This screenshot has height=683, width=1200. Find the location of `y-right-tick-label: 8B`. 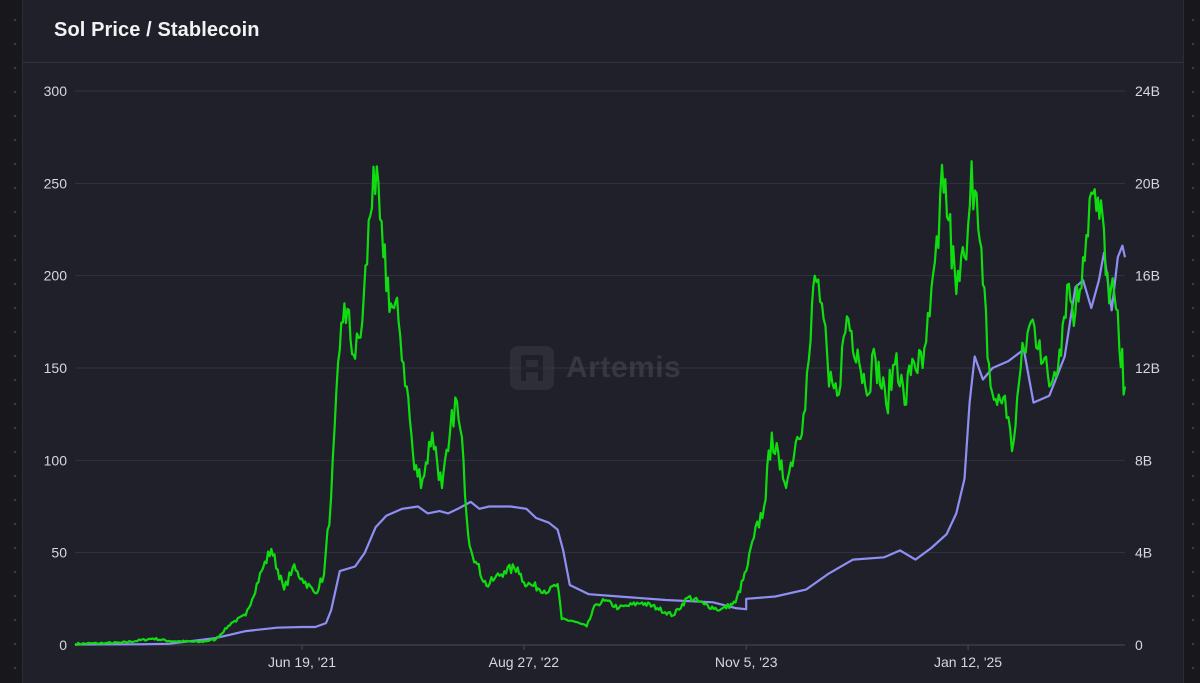

y-right-tick-label: 8B is located at coordinates (1143, 460).